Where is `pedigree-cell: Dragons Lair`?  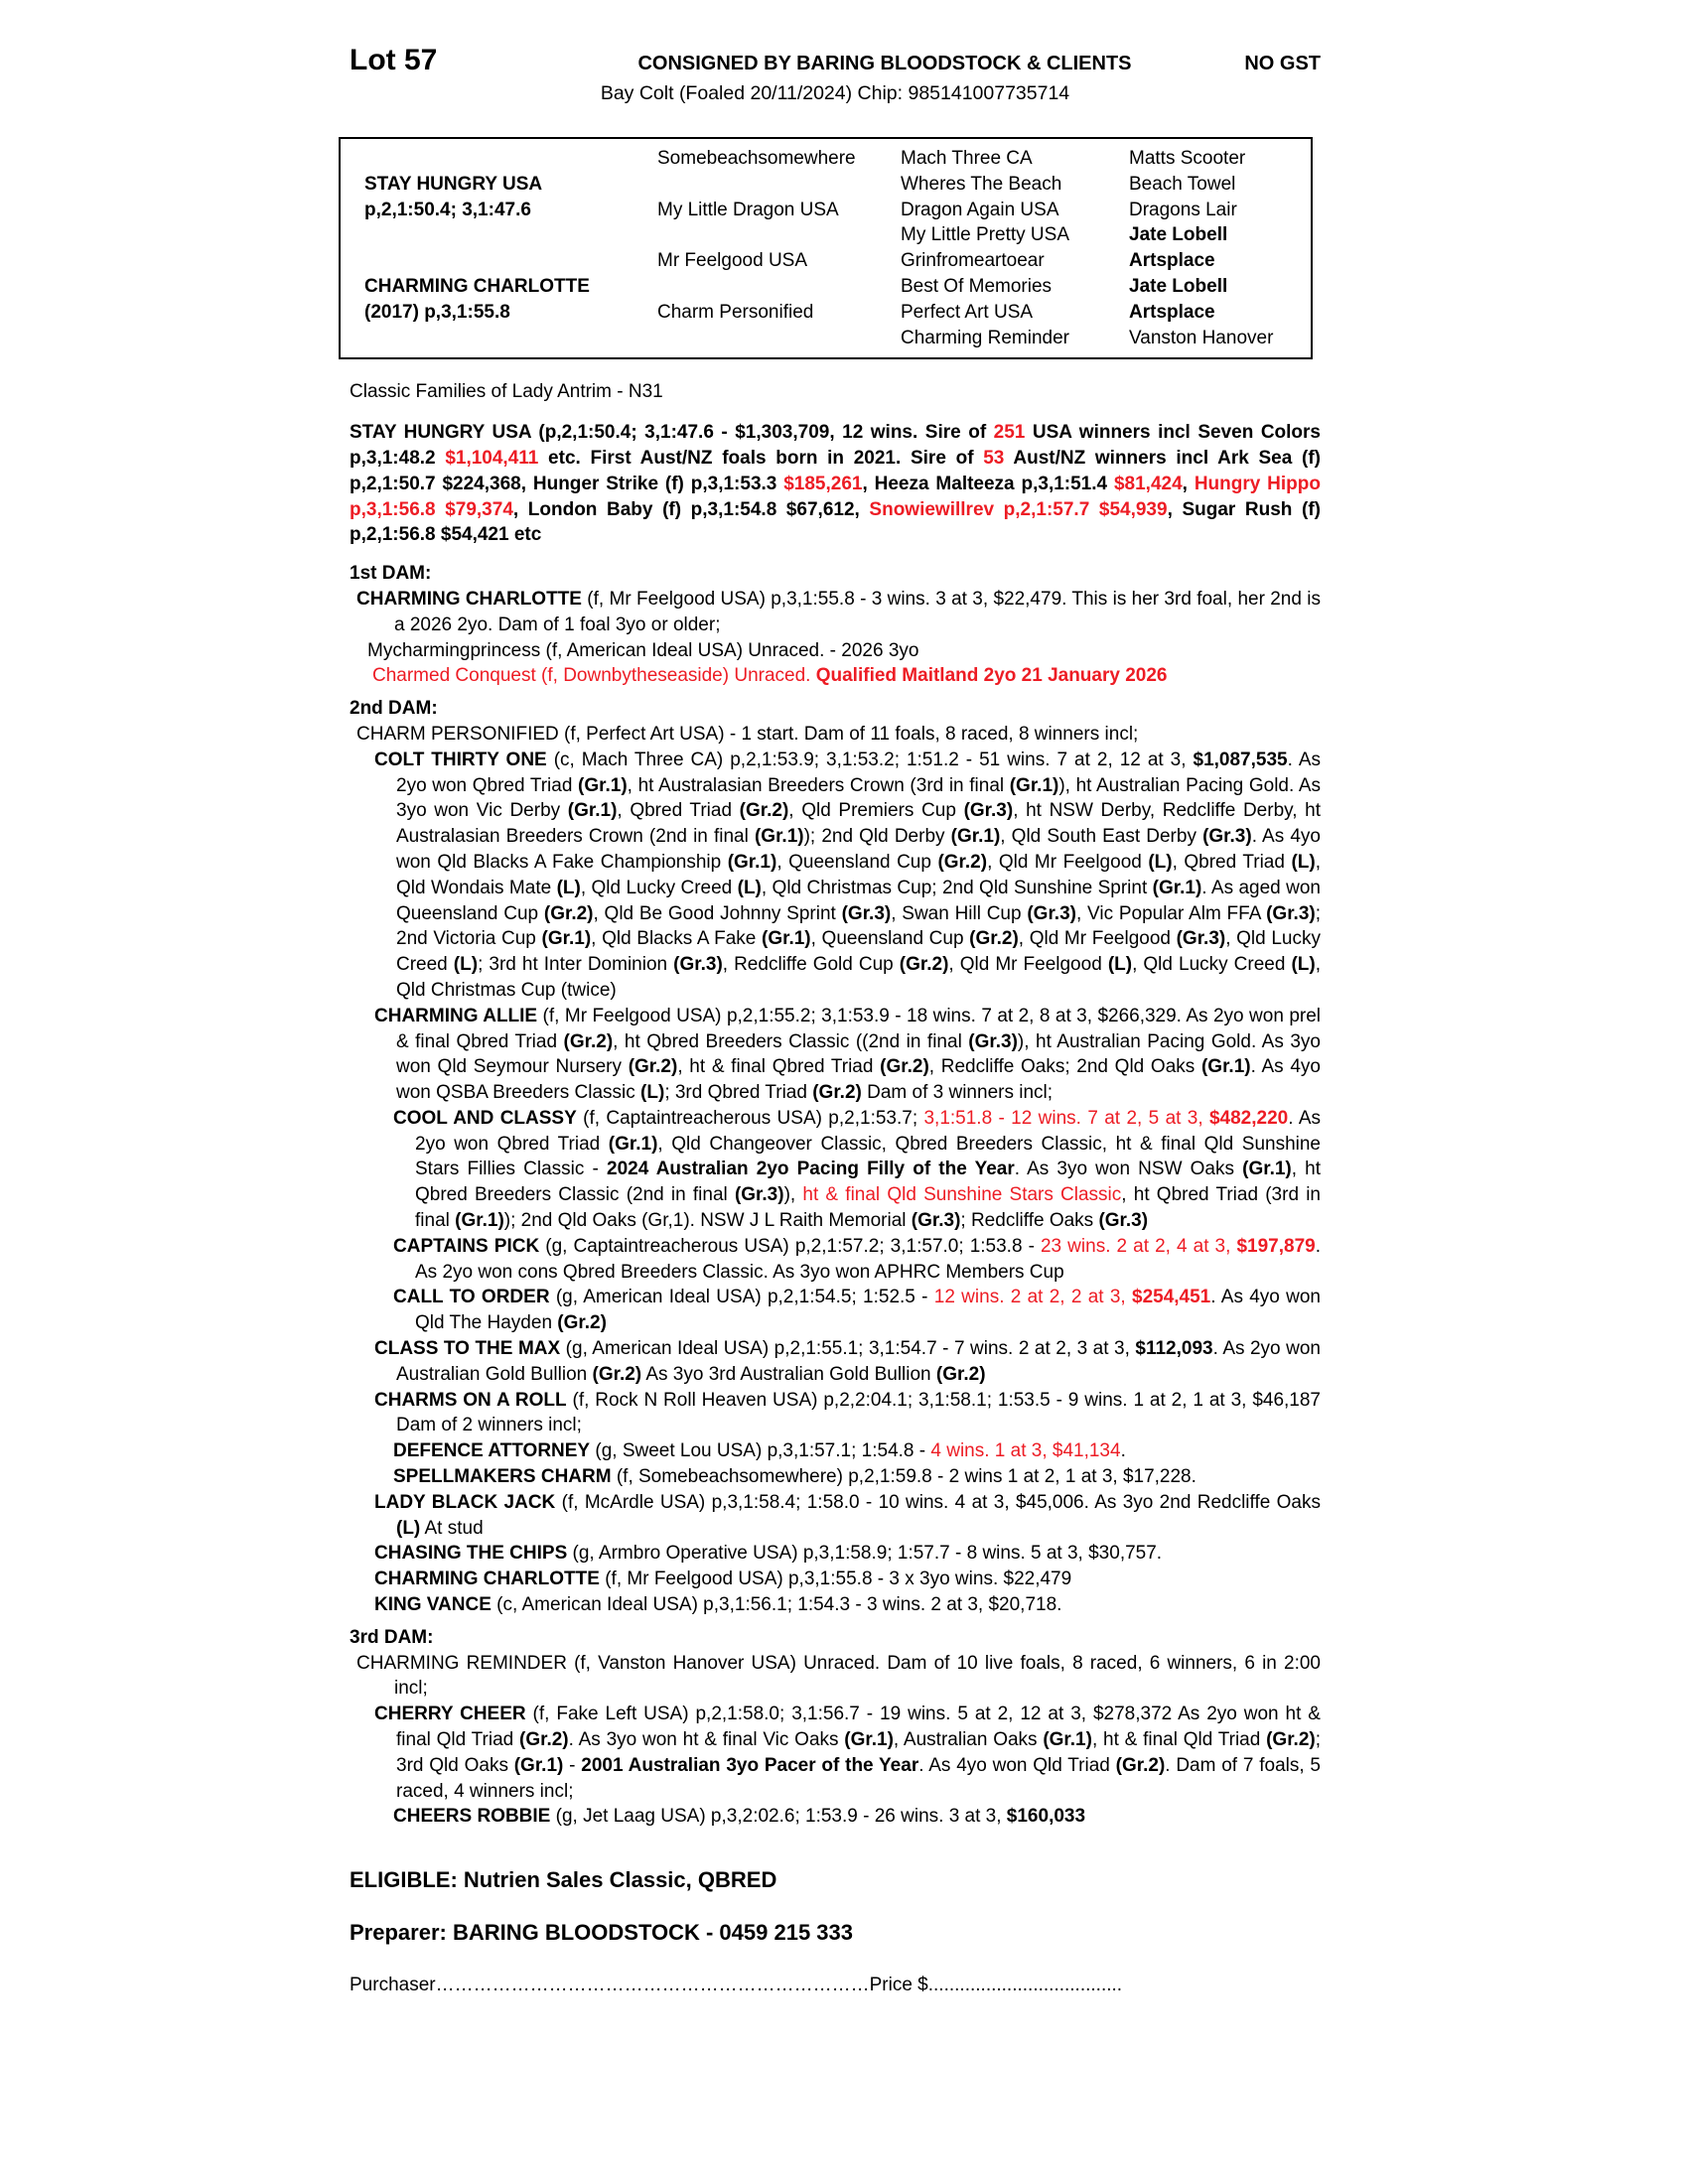 pedigree-cell: Dragons Lair is located at coordinates (1183, 209).